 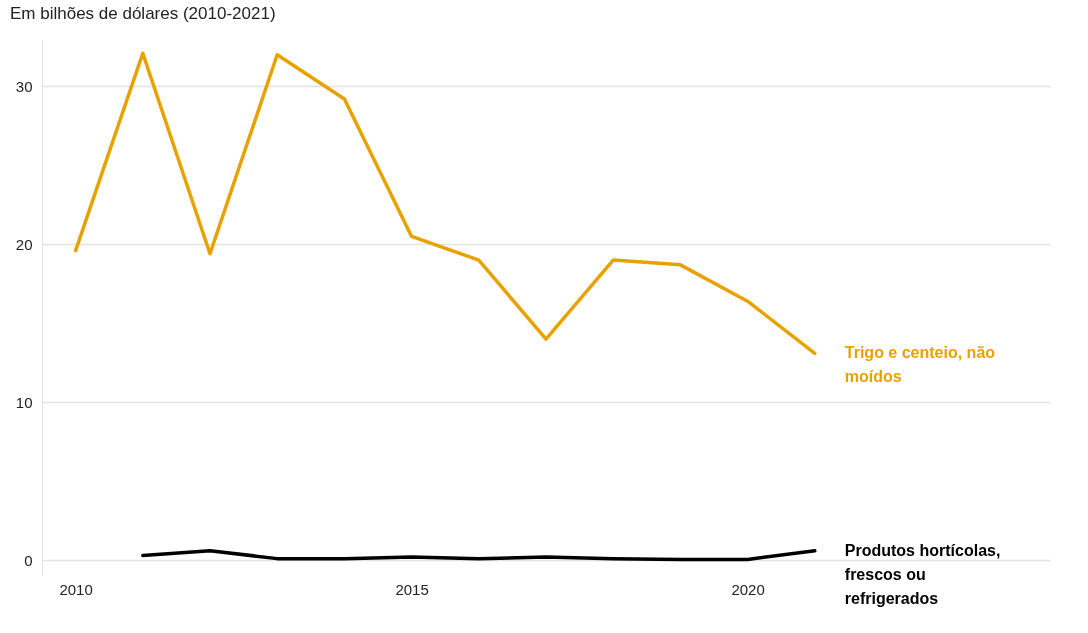 I want to click on x-tick-label: 2010, so click(x=76, y=589).